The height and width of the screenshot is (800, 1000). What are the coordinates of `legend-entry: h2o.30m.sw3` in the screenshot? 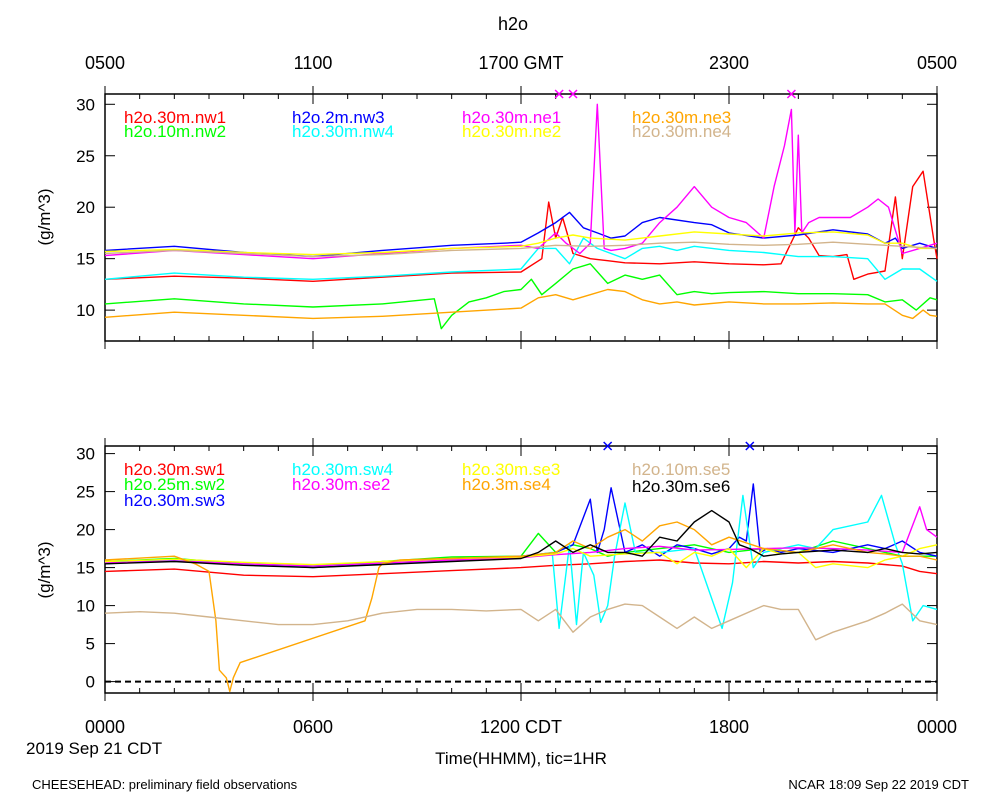 It's located at (174, 500).